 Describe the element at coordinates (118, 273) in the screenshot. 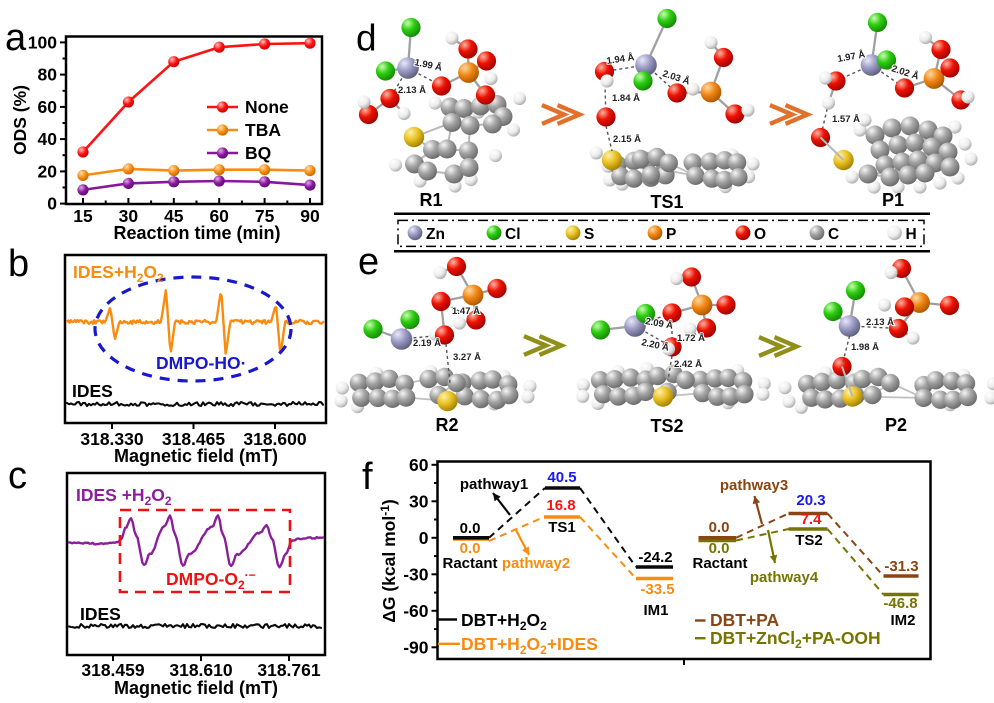

I see `svg-text: IDES+H2O2` at that location.